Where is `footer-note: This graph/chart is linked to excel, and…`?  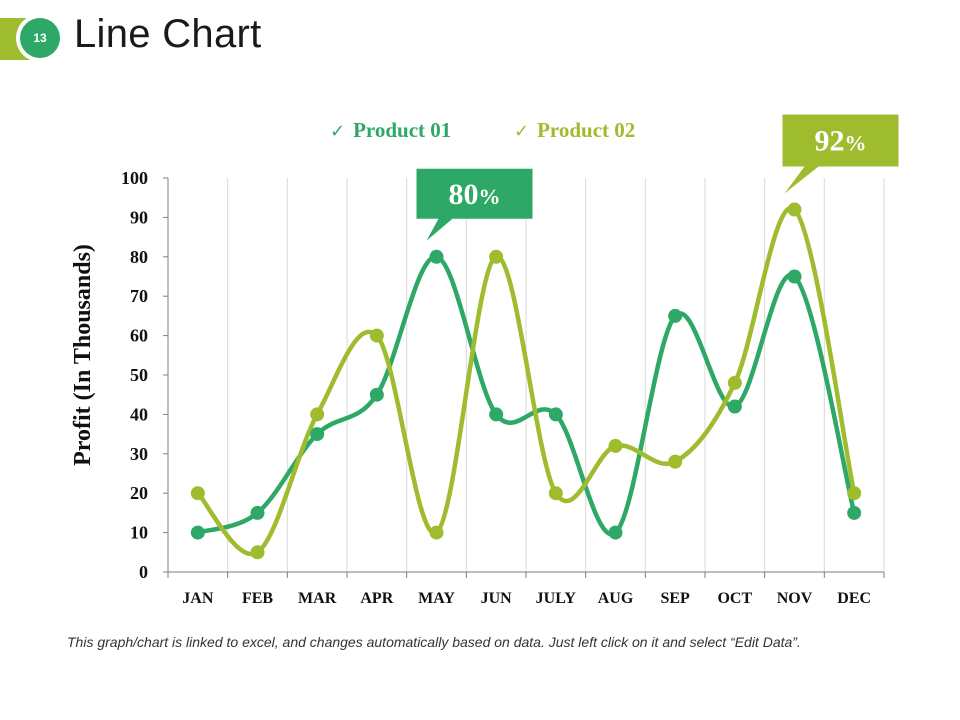 footer-note: This graph/chart is linked to excel, and… is located at coordinates (434, 642).